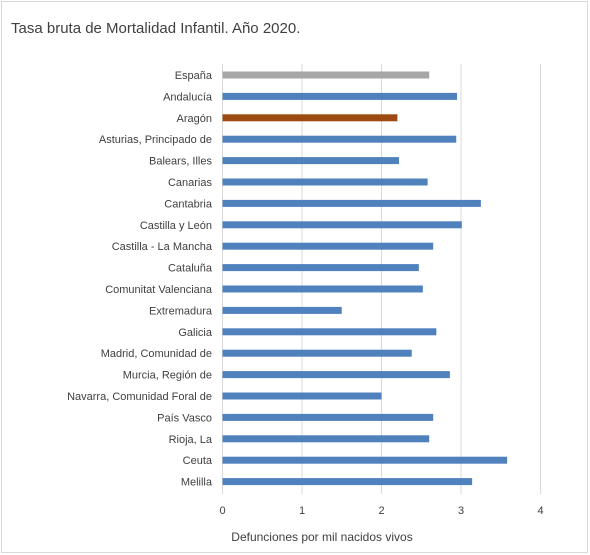  What do you see at coordinates (167, 376) in the screenshot?
I see `category-label: Murcia, Región de` at bounding box center [167, 376].